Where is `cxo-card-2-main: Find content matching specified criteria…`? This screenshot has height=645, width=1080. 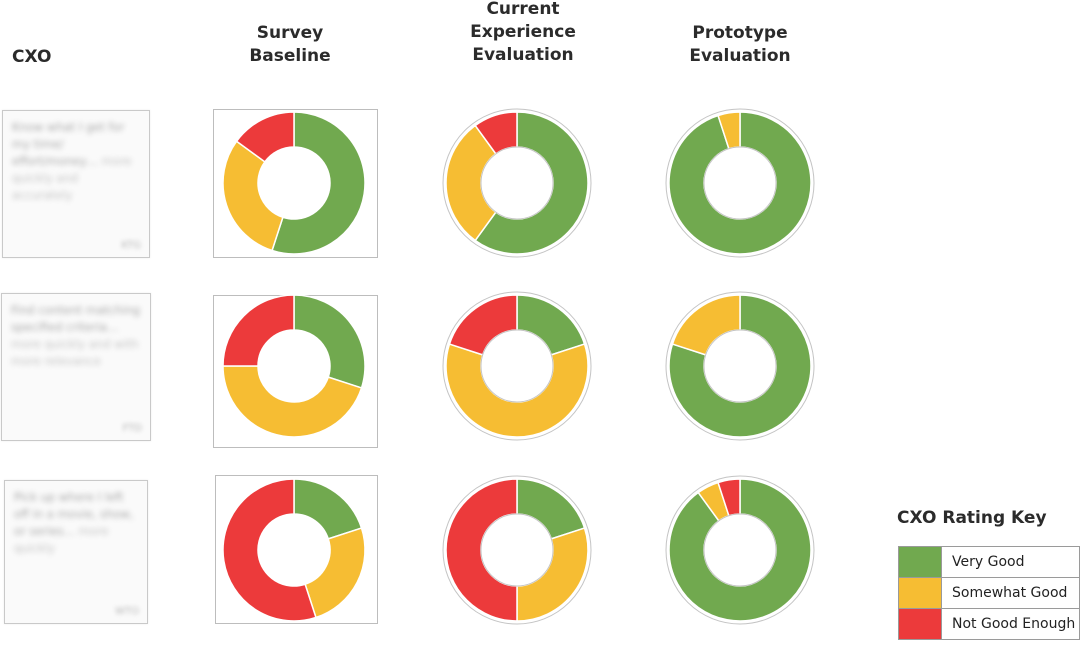
cxo-card-2-main: Find content matching specified criteria… is located at coordinates (76, 318).